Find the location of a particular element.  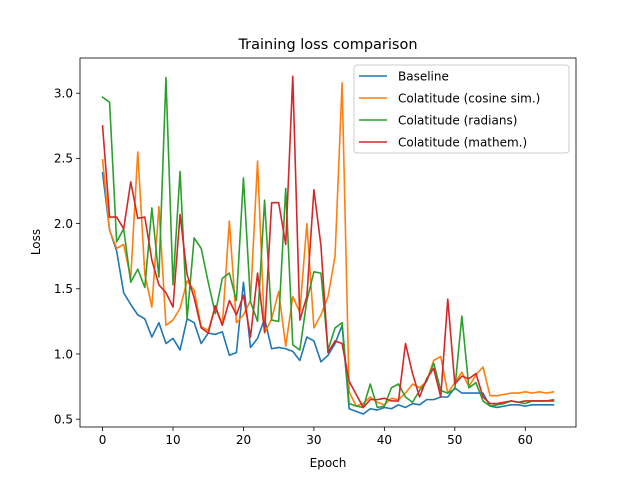

x-tick-label: 30 is located at coordinates (313, 440).